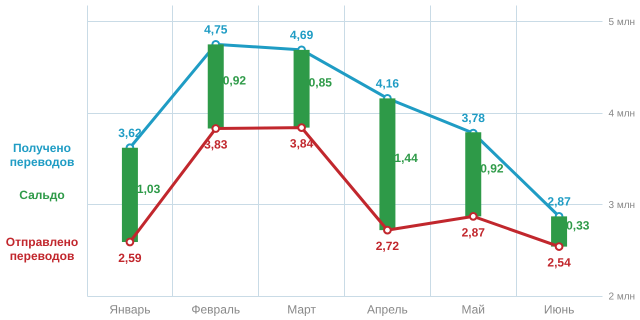 The width and height of the screenshot is (640, 320). What do you see at coordinates (301, 309) in the screenshot?
I see `x-tick-label: Март` at bounding box center [301, 309].